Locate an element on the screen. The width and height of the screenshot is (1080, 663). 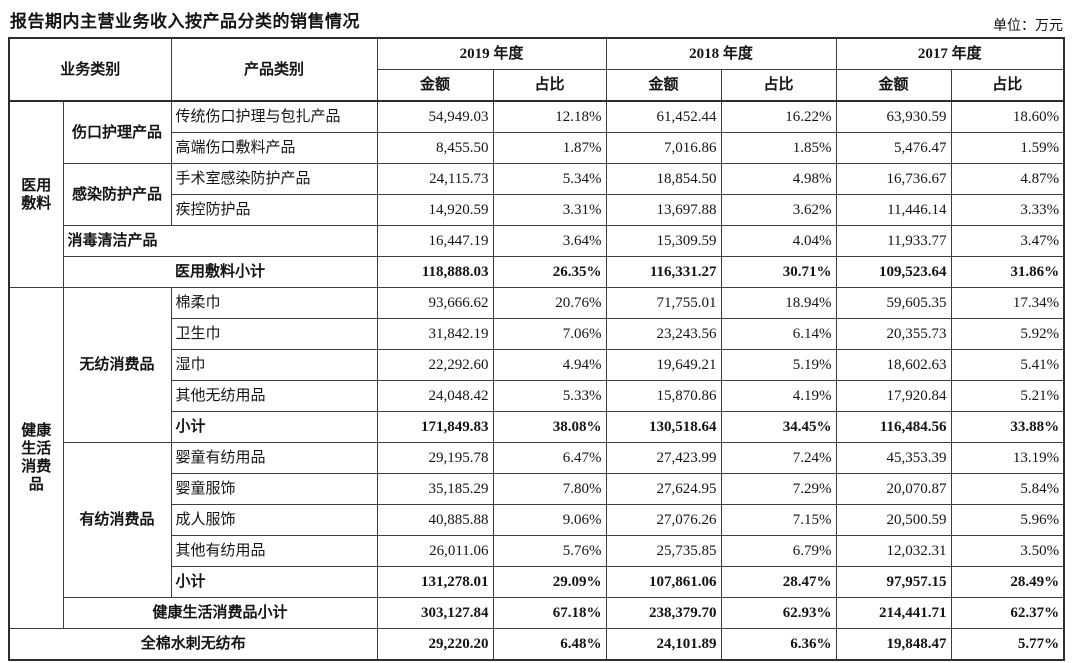
amount-2017-cell: 11,933.77 is located at coordinates (893, 241).